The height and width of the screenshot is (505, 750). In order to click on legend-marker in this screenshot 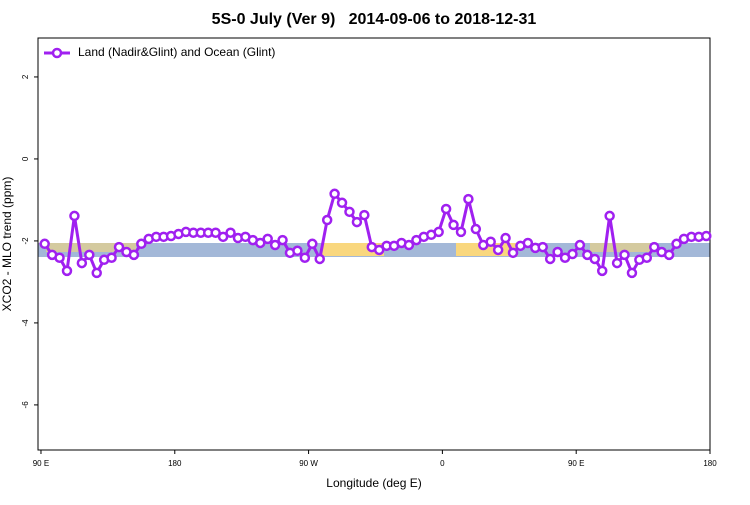, I will do `click(57, 53)`.